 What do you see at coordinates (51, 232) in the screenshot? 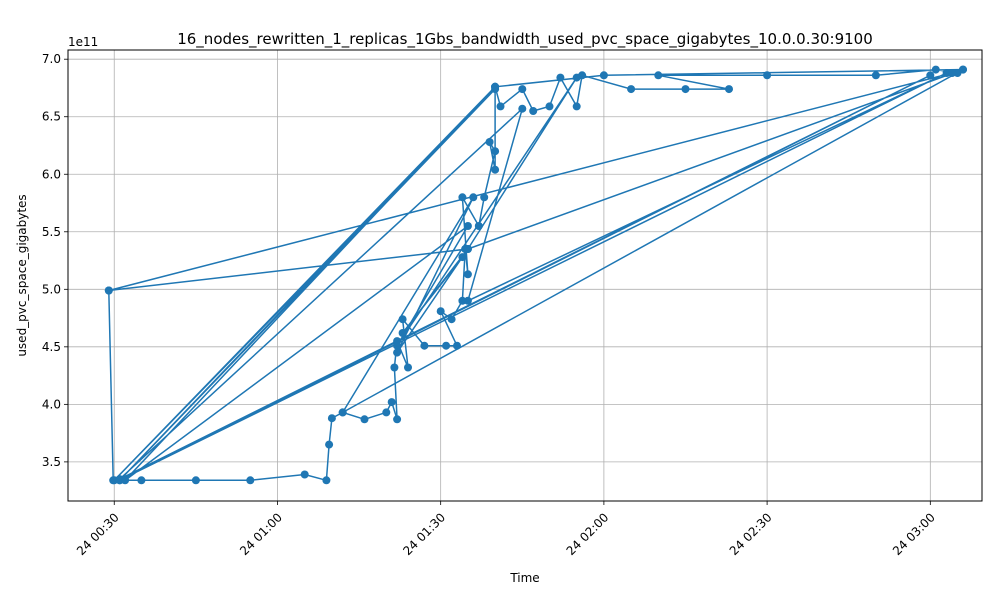
I see `y-tick-label: 5.5` at bounding box center [51, 232].